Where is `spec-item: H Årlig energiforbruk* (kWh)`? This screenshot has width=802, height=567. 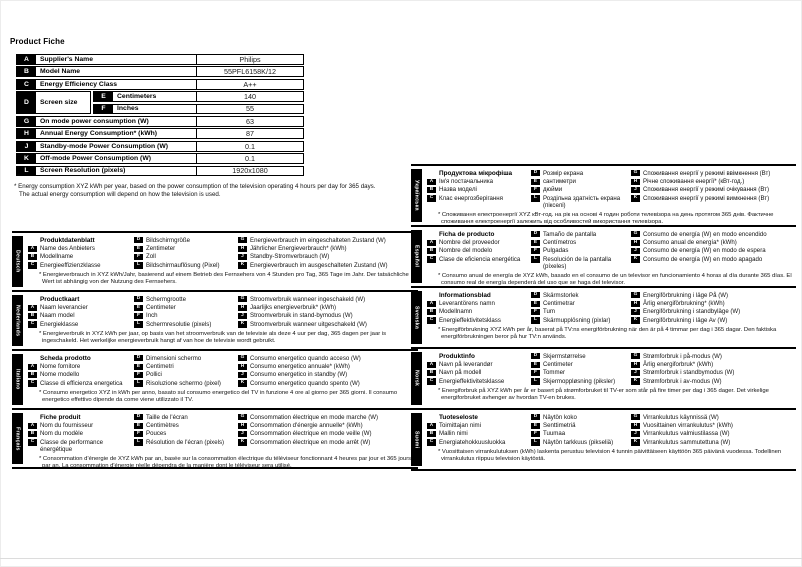 spec-item: H Årlig energiforbruk* (kWh) is located at coordinates (711, 364).